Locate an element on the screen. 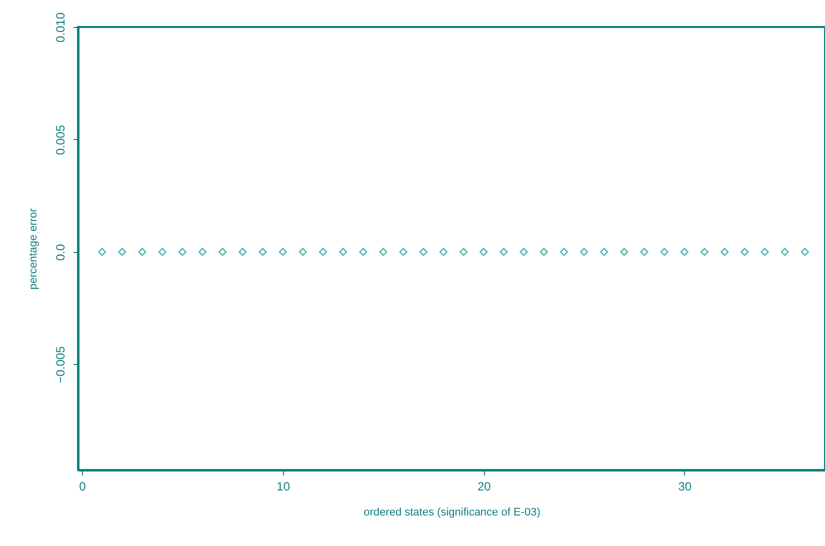  y-tick-label: 0.010 is located at coordinates (61, 27).